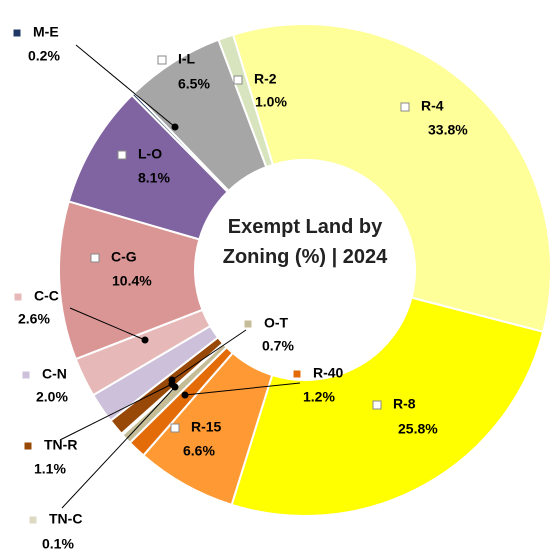 The height and width of the screenshot is (552, 552). Describe the element at coordinates (319, 397) in the screenshot. I see `value-label: 1.2%` at that location.